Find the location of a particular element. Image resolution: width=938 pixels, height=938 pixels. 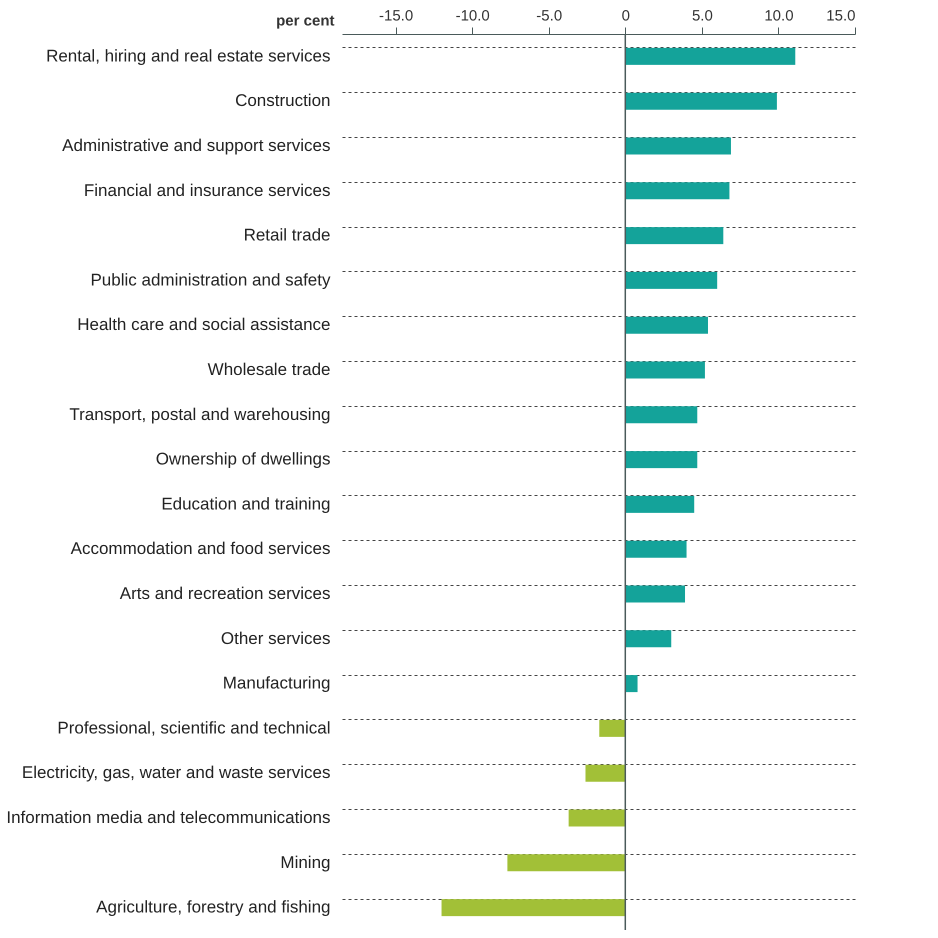

y-tick-label: Other services is located at coordinates (275, 638).